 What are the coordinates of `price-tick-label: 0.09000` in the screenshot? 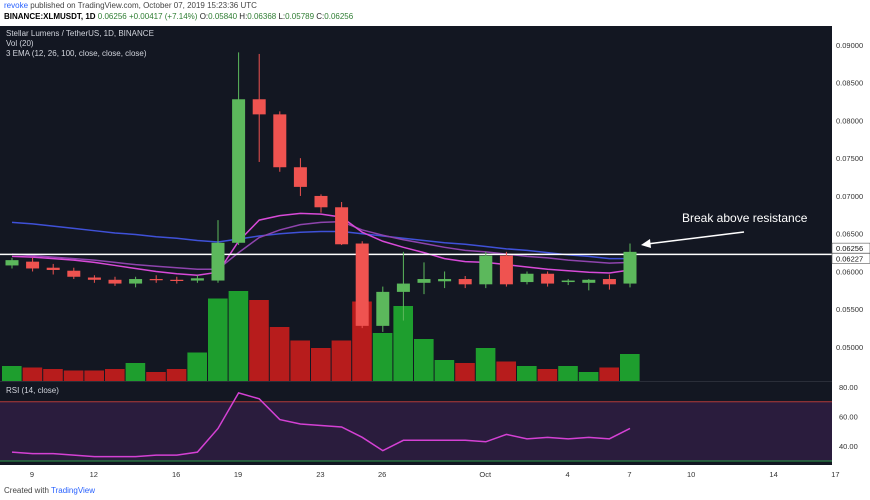 It's located at (849, 45).